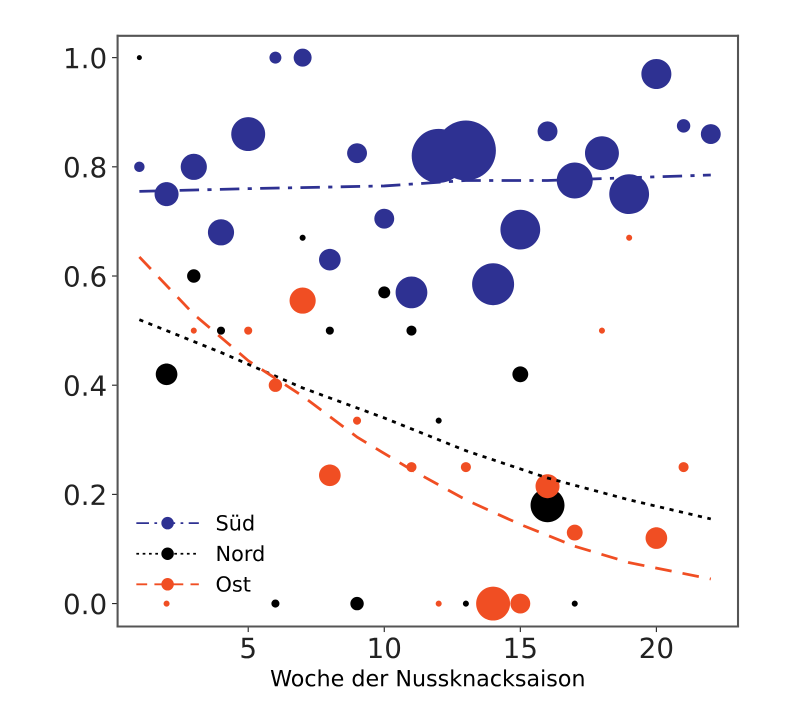  What do you see at coordinates (233, 584) in the screenshot?
I see `legend-label: Ost` at bounding box center [233, 584].